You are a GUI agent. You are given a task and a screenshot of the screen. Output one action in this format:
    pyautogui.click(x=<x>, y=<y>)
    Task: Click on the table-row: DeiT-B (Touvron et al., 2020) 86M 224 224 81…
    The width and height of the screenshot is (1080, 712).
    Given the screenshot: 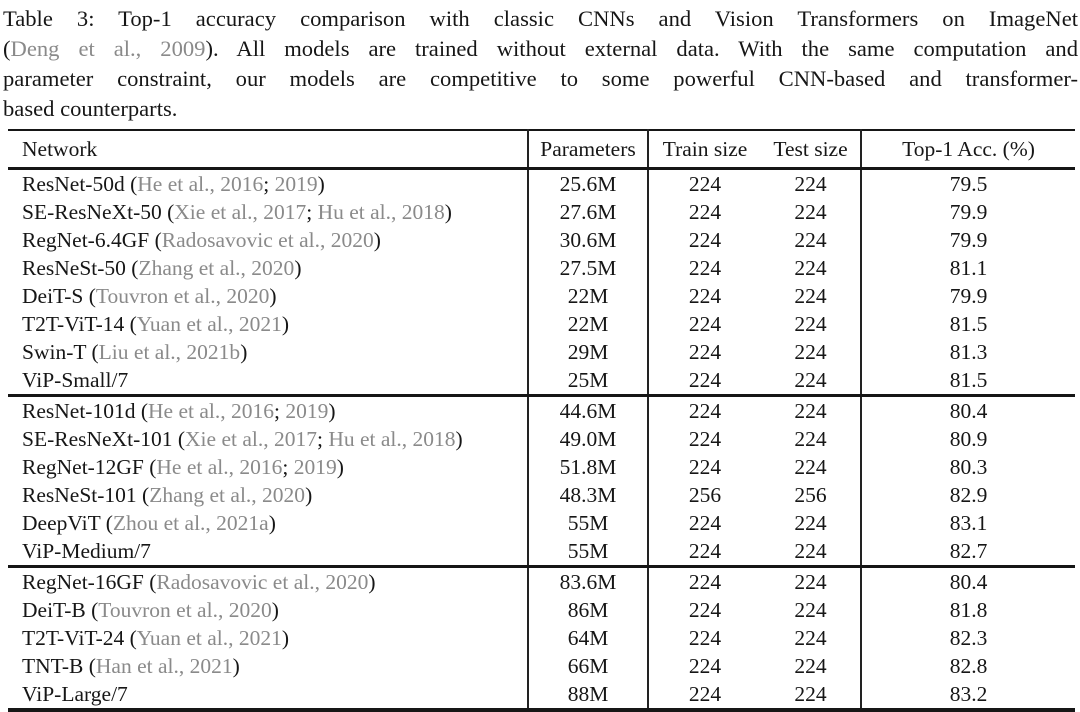 What is the action you would take?
    pyautogui.click(x=541, y=610)
    